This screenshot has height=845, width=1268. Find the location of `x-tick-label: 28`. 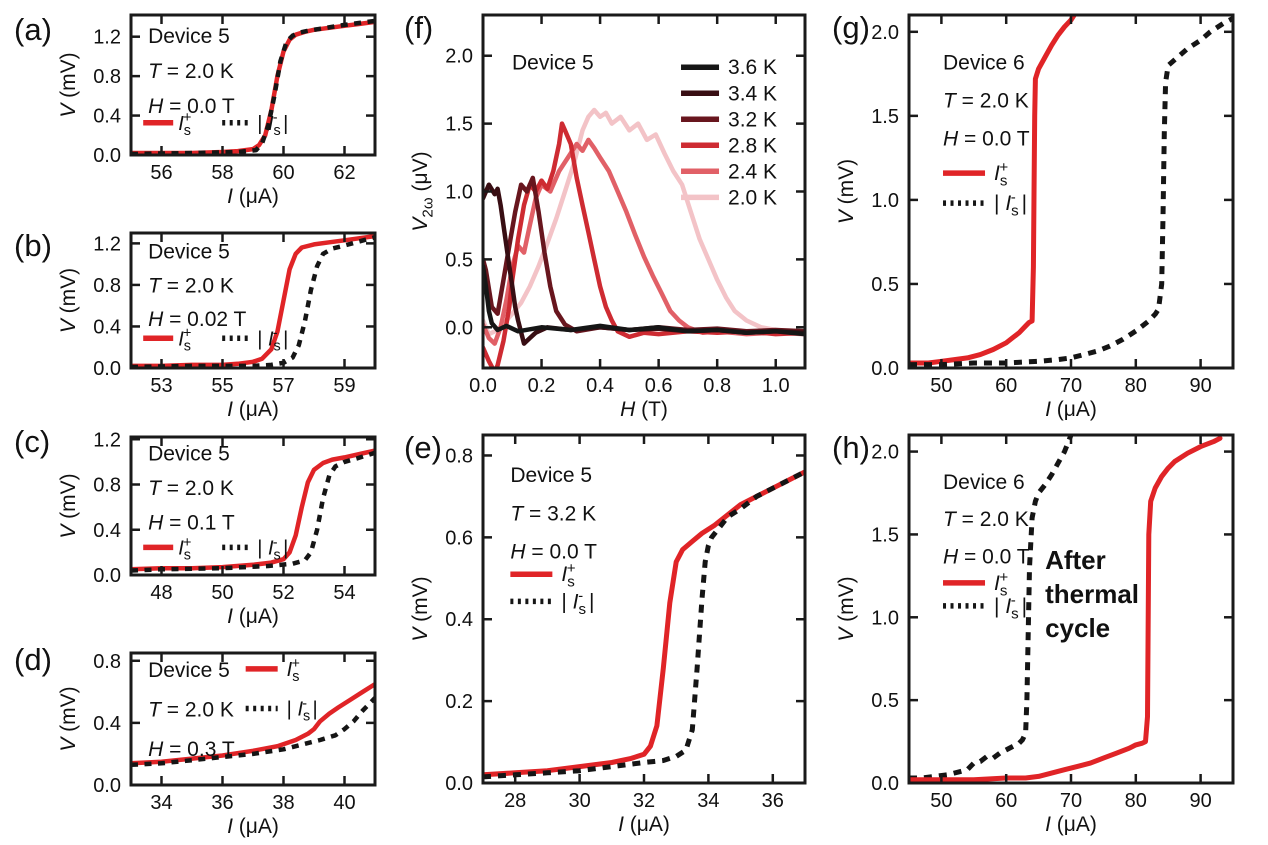

x-tick-label: 28 is located at coordinates (515, 801).